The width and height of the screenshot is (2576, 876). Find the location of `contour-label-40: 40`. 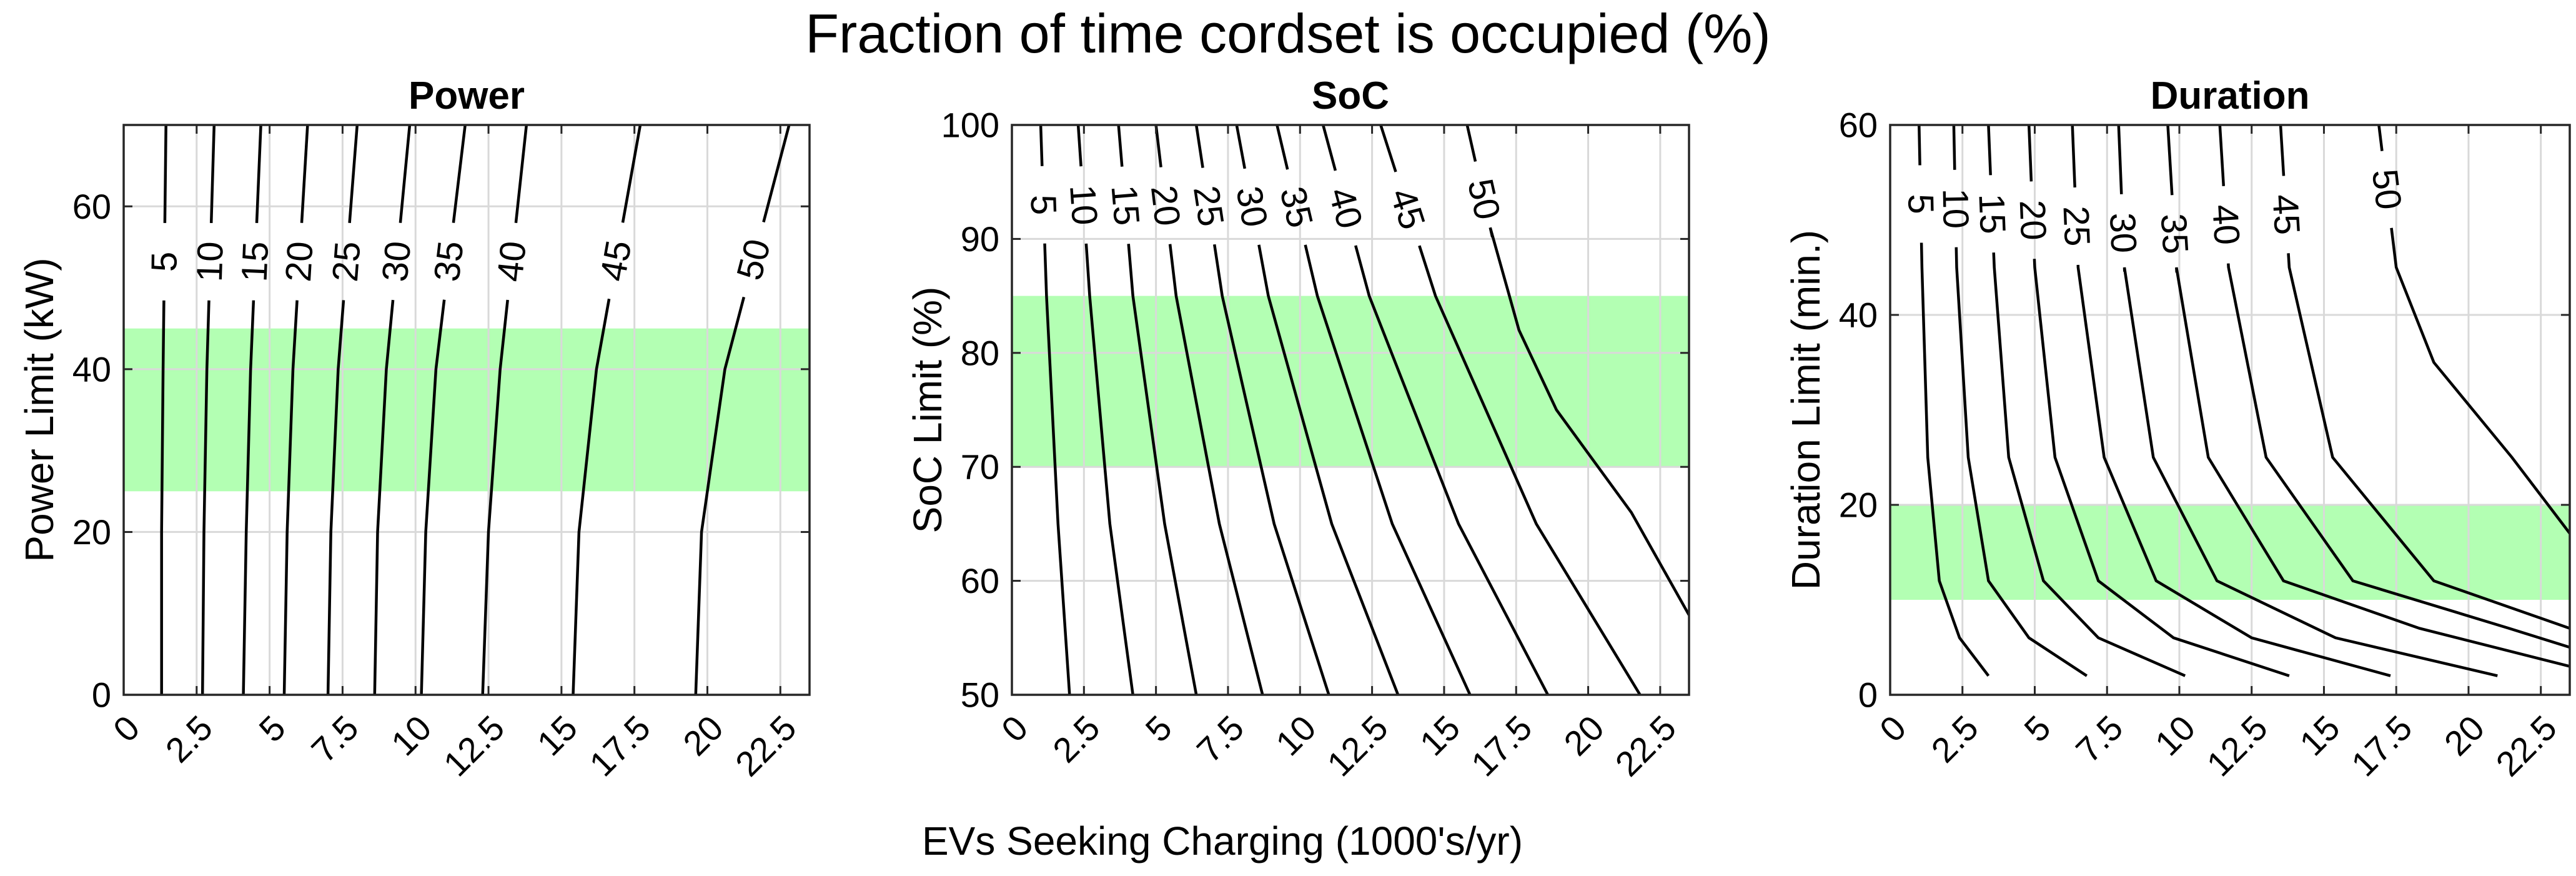

contour-label-40: 40 is located at coordinates (512, 261).